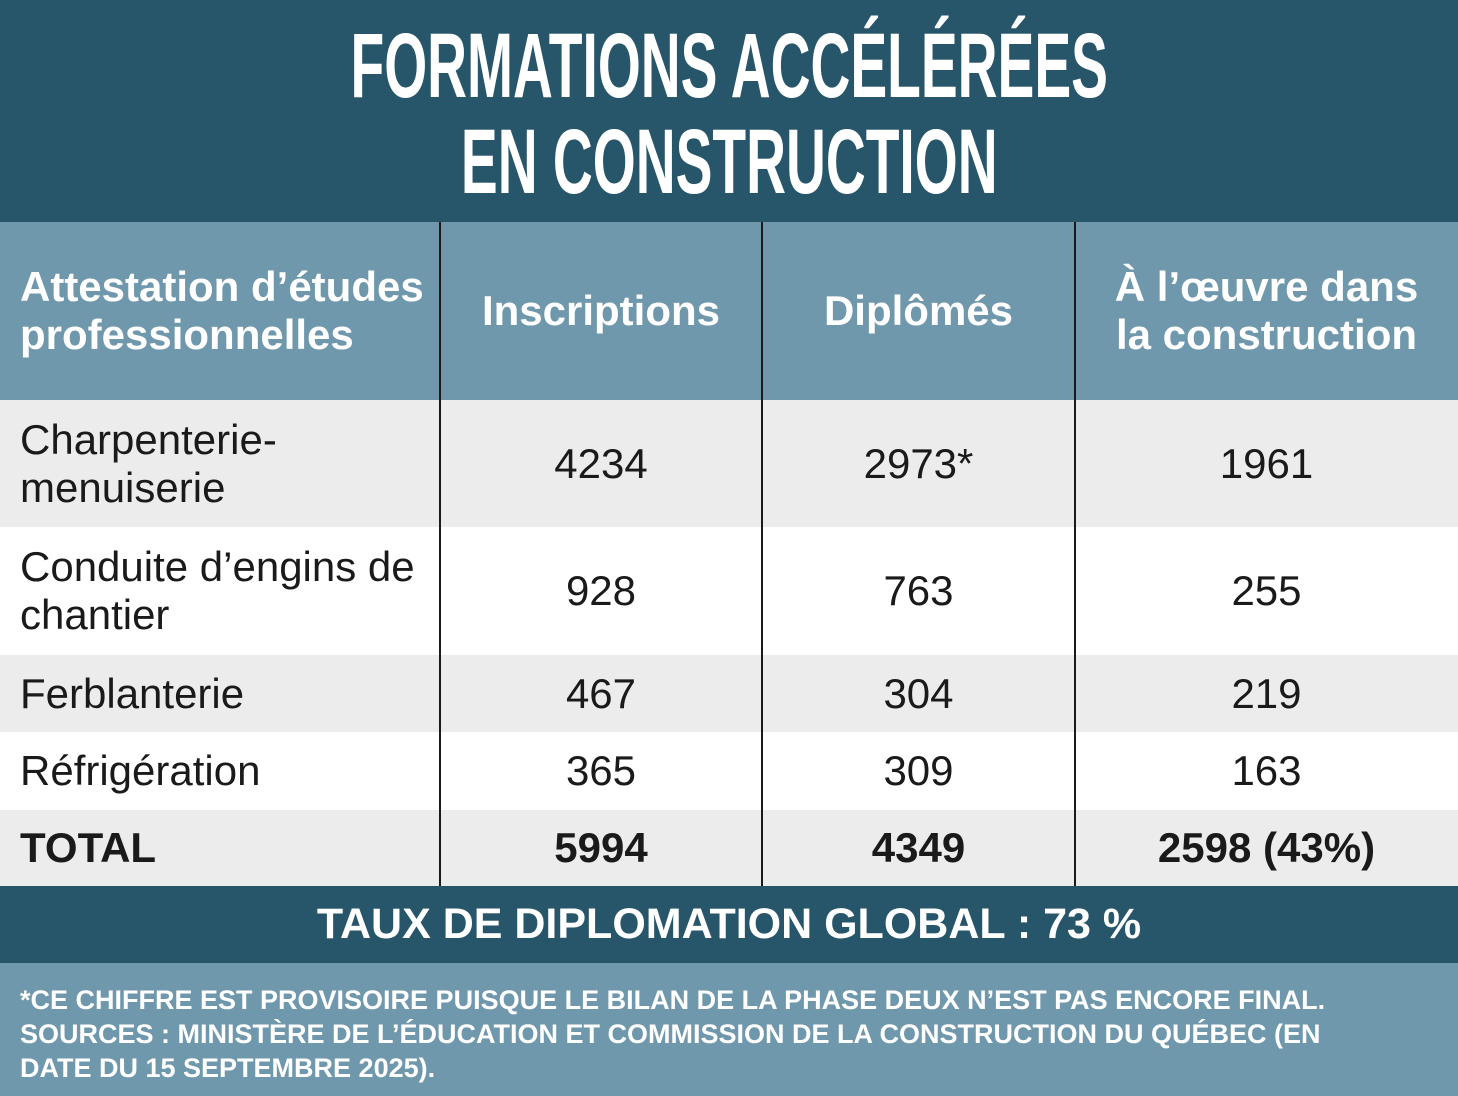 This screenshot has width=1458, height=1096. I want to click on table-cell: Inscriptions, so click(601, 310).